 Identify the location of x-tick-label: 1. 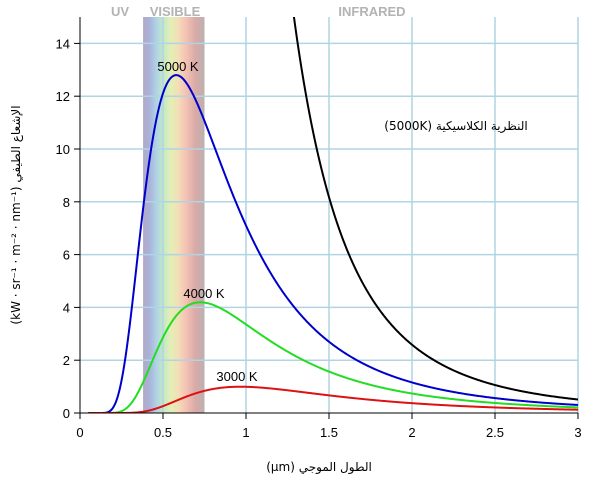
(245, 432).